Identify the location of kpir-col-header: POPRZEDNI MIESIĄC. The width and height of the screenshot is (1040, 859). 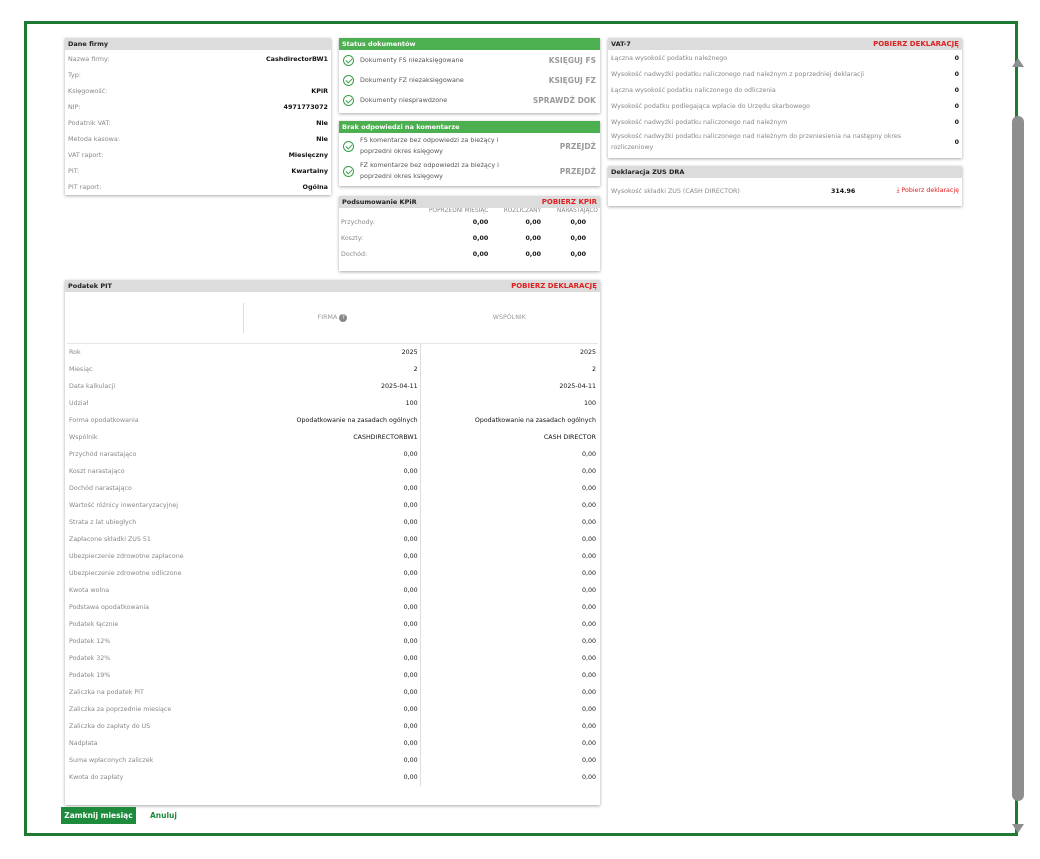
(459, 211).